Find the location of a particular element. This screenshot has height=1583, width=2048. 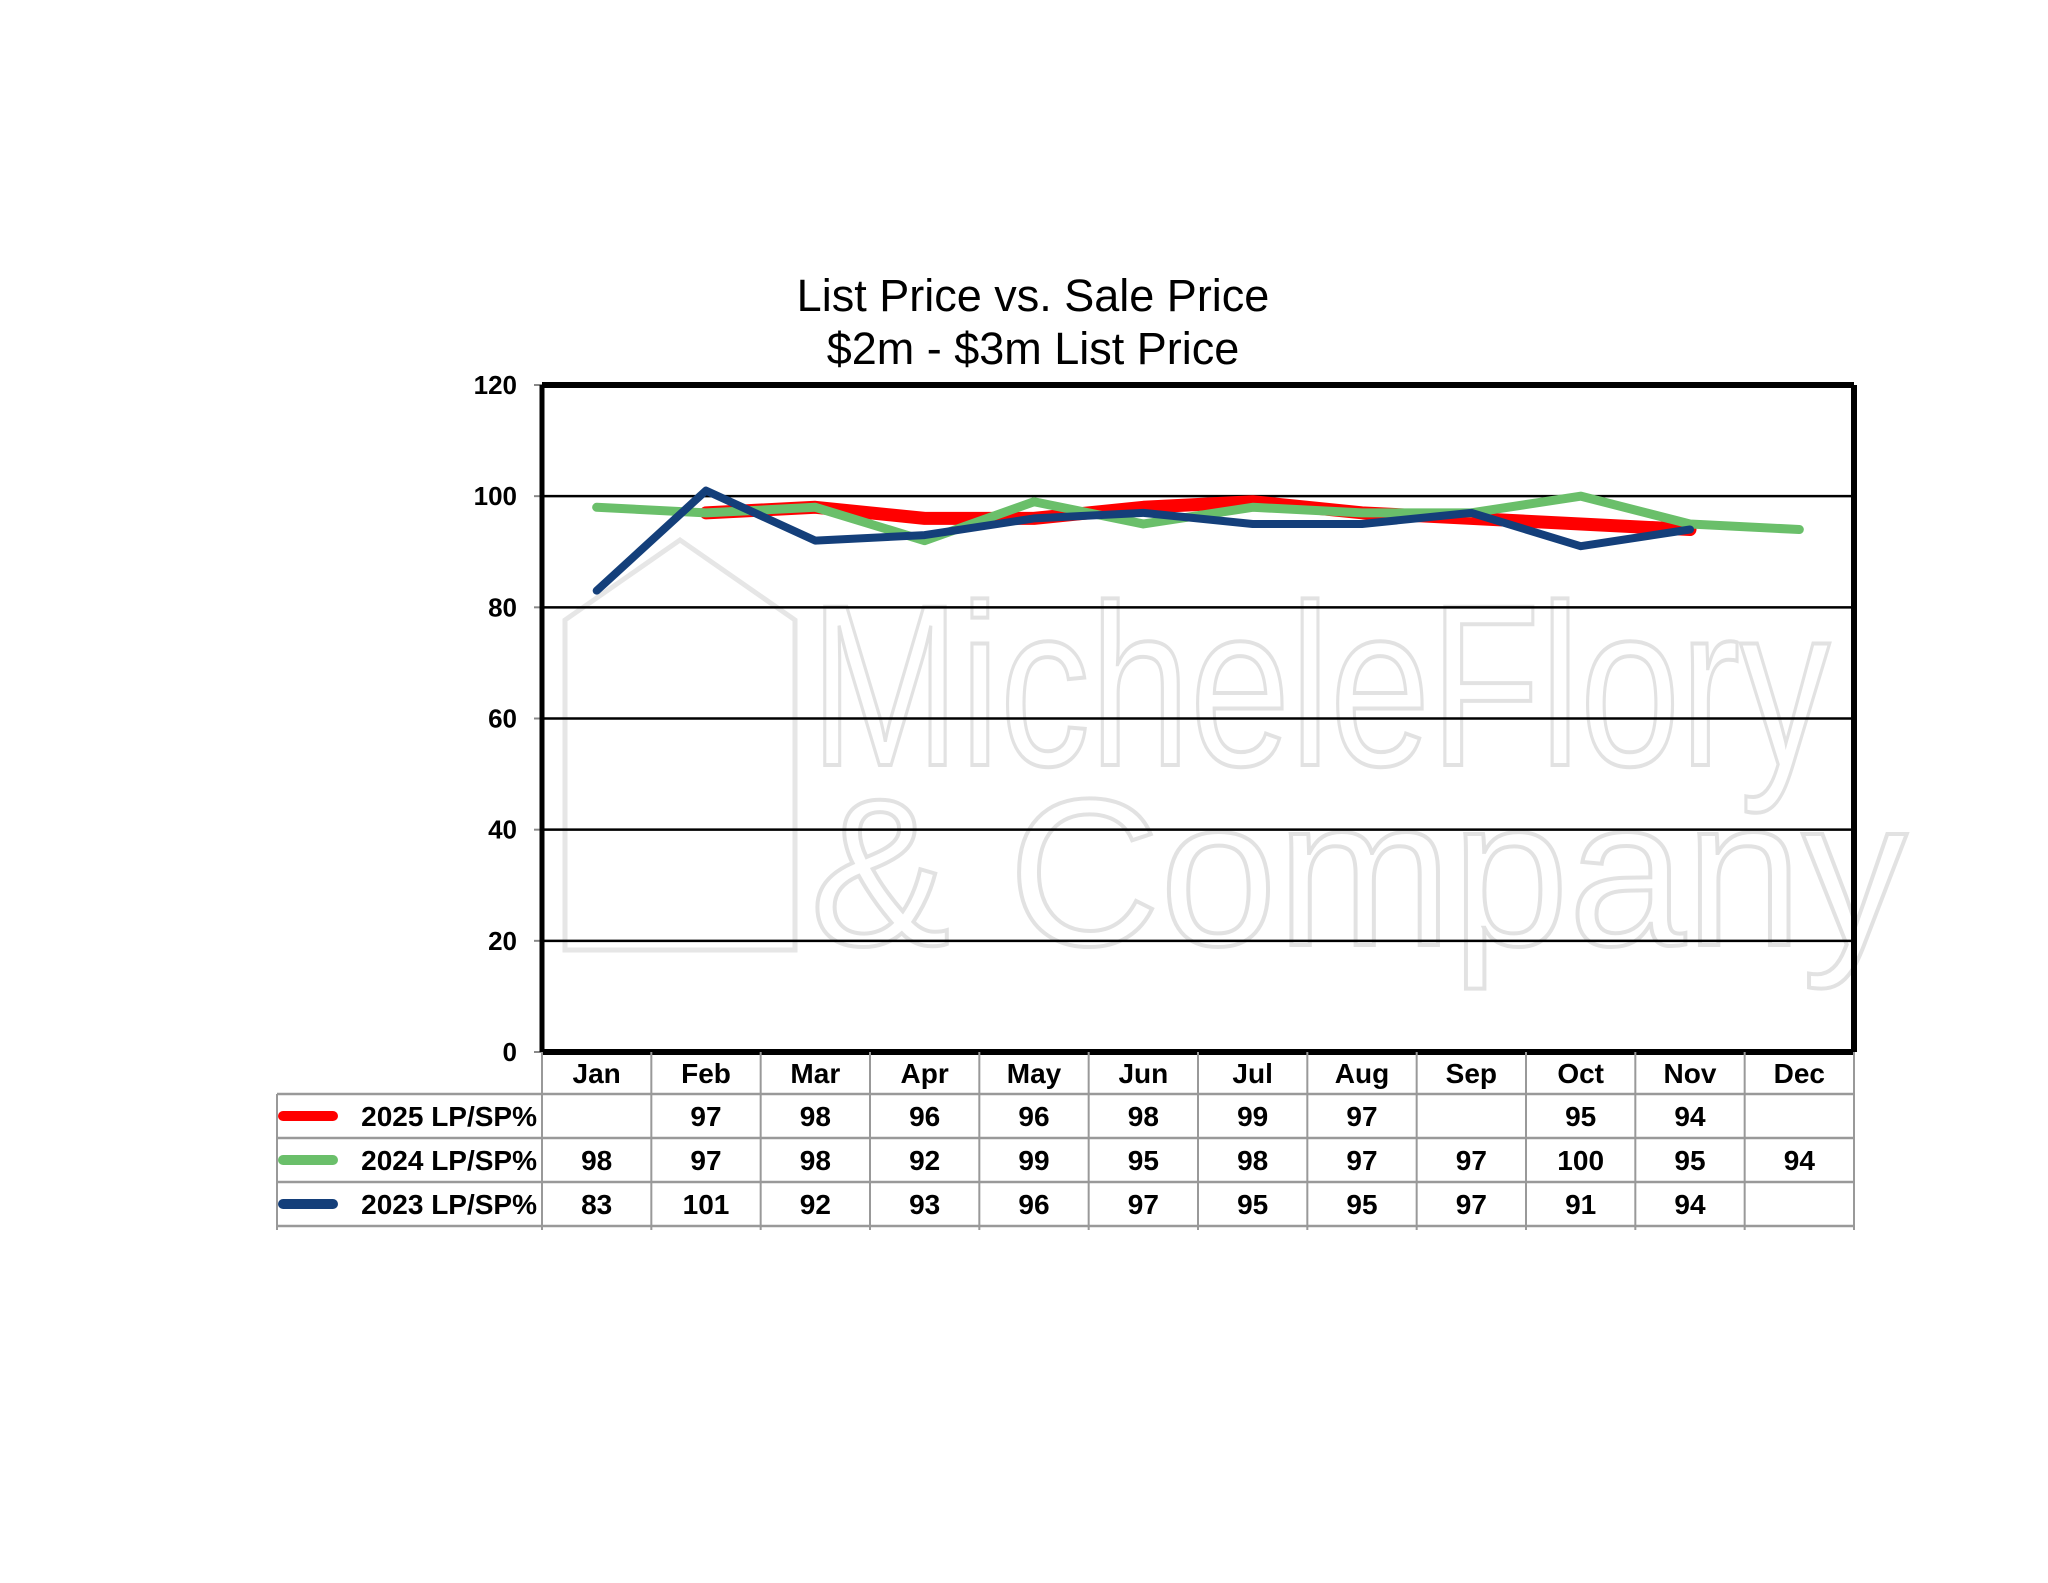

y-tick-label: 100 is located at coordinates (495, 496).